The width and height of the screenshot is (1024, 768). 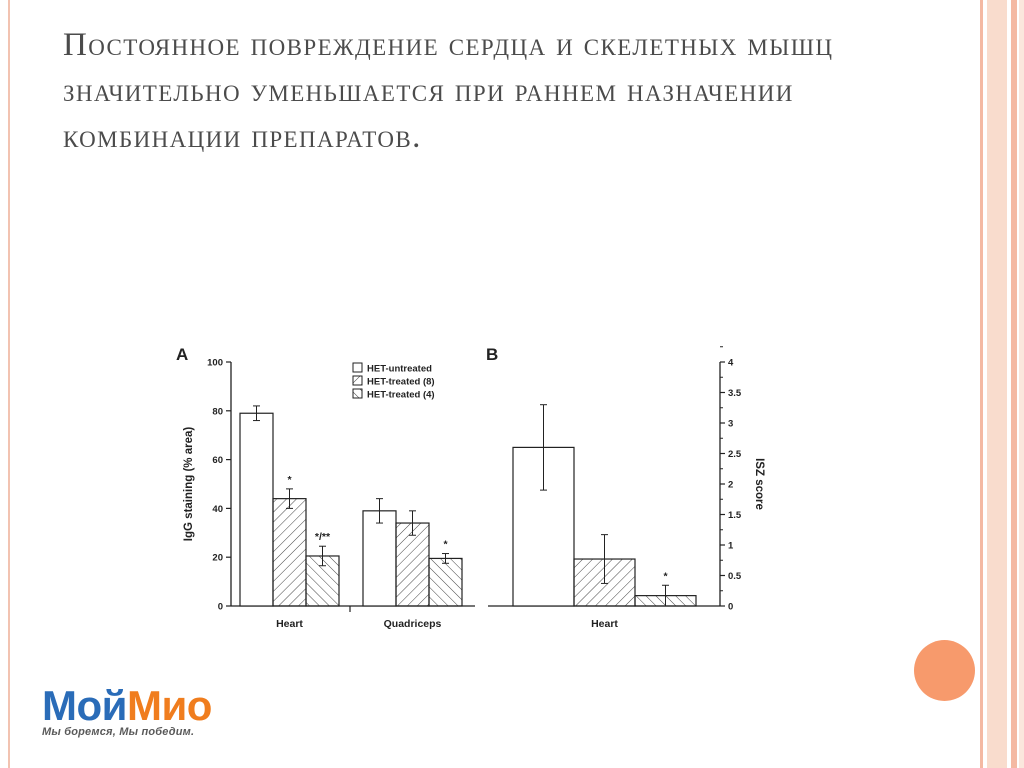 What do you see at coordinates (323, 537) in the screenshot?
I see `significance-label: */**` at bounding box center [323, 537].